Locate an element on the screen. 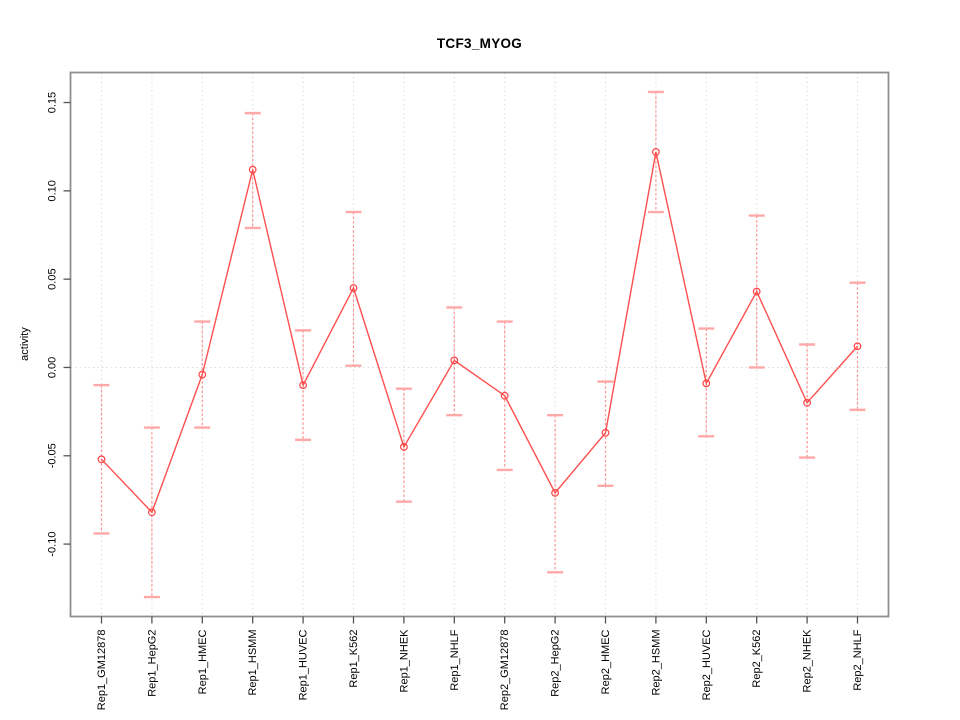 The image size is (960, 720). x-tick-label: Rep2_HUVEC is located at coordinates (707, 664).